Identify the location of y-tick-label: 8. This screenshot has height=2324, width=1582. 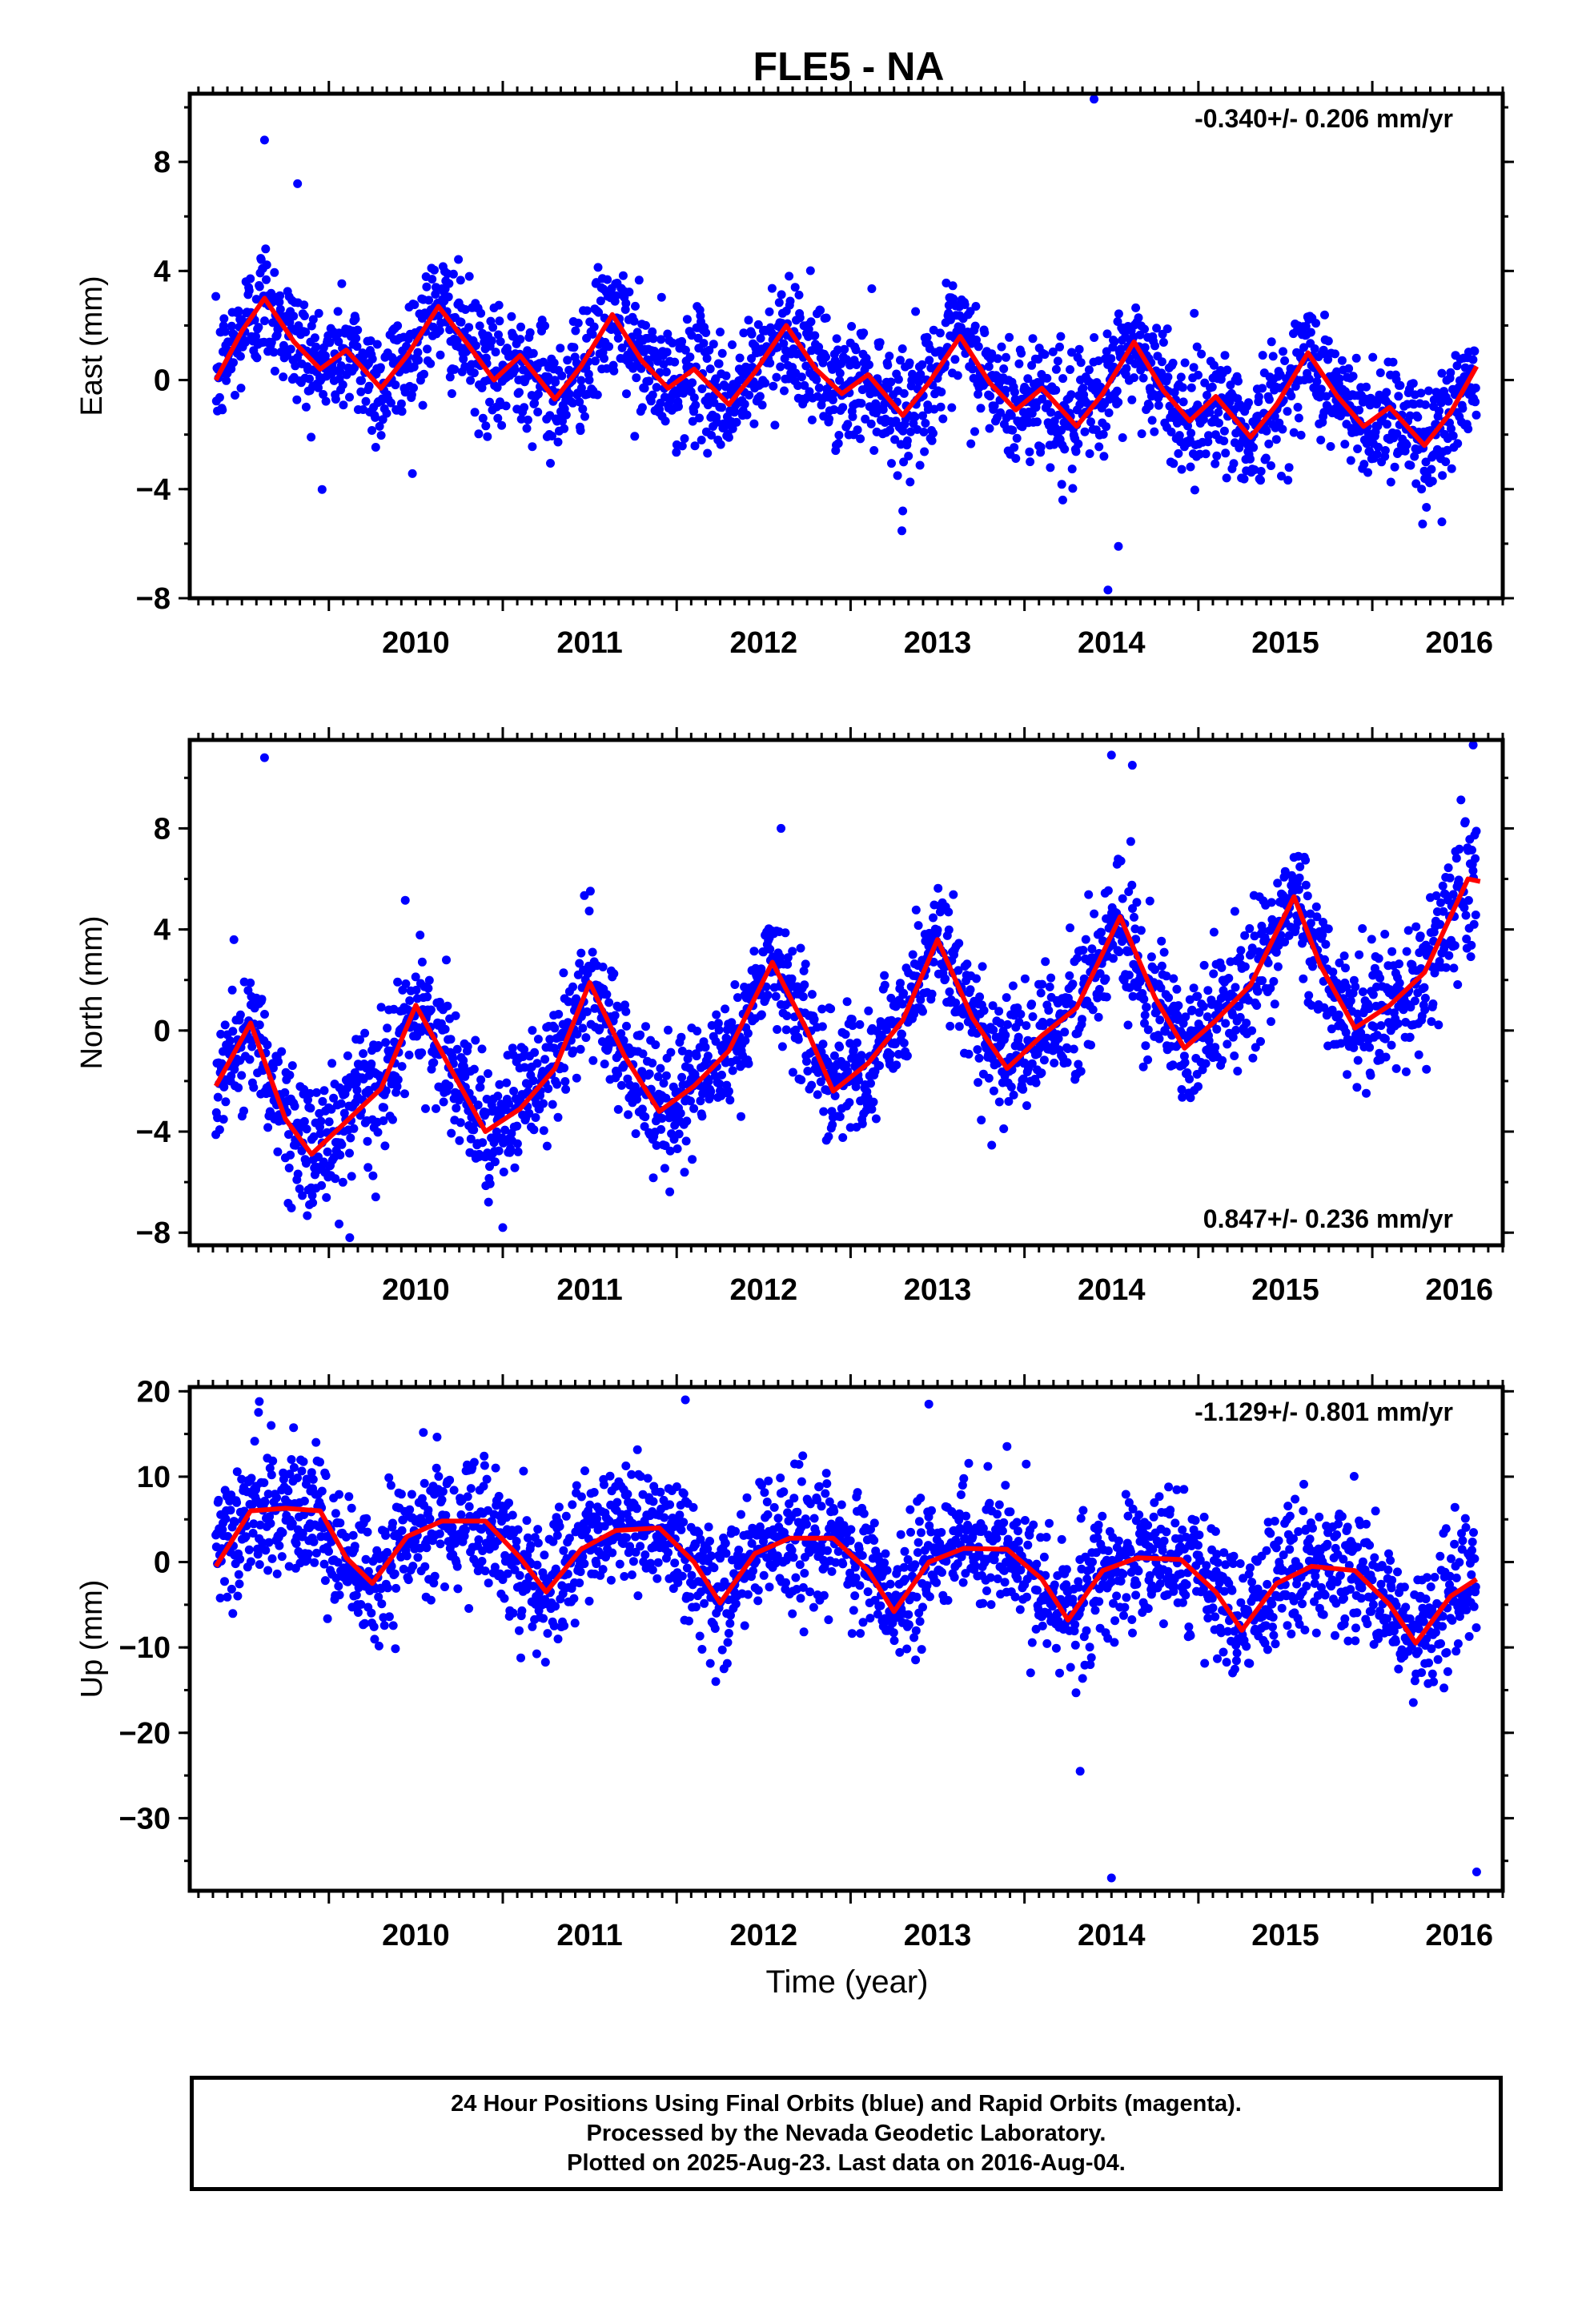
(162, 829).